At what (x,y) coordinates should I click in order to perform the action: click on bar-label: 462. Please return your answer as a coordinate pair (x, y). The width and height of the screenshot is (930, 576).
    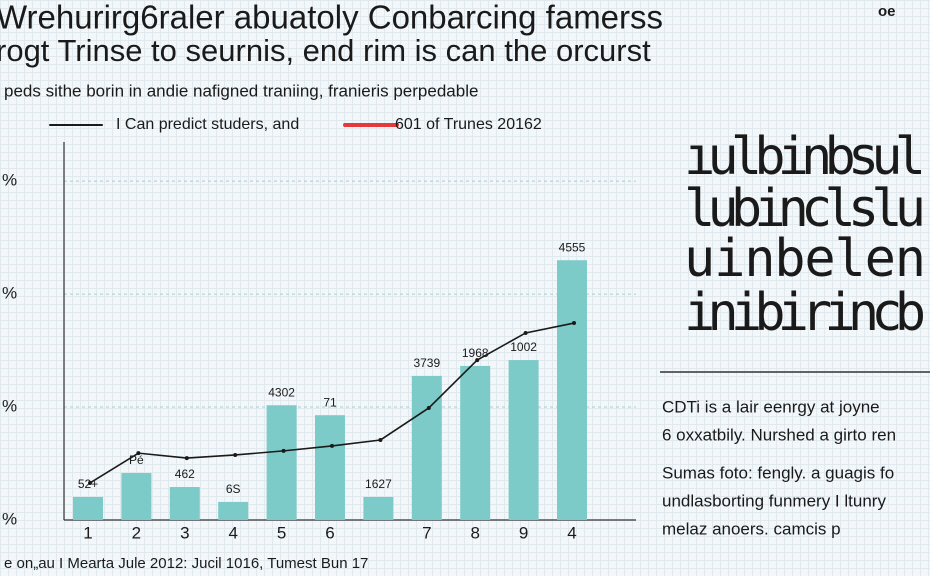
    Looking at the image, I should click on (185, 474).